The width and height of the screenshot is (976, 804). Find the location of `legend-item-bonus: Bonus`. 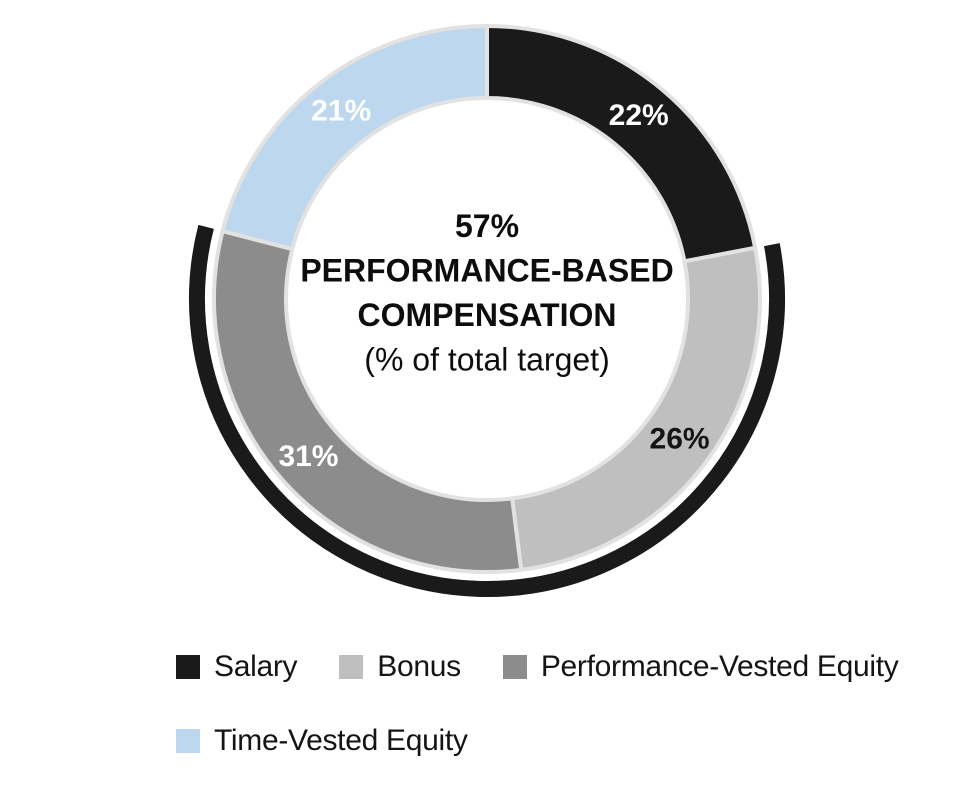

legend-item-bonus: Bonus is located at coordinates (400, 667).